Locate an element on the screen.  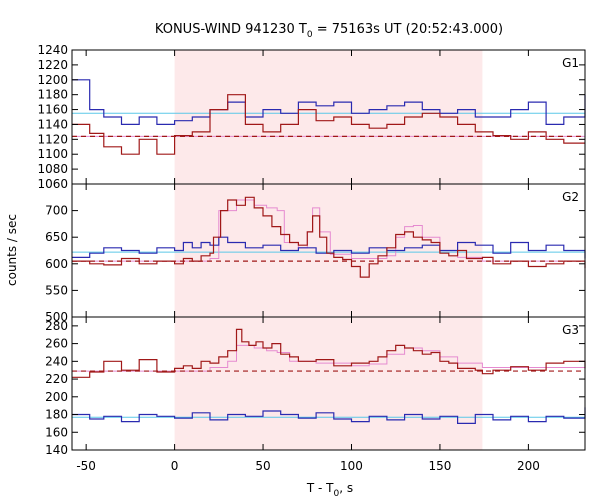
y-tick-label: 160 is located at coordinates (56, 432).